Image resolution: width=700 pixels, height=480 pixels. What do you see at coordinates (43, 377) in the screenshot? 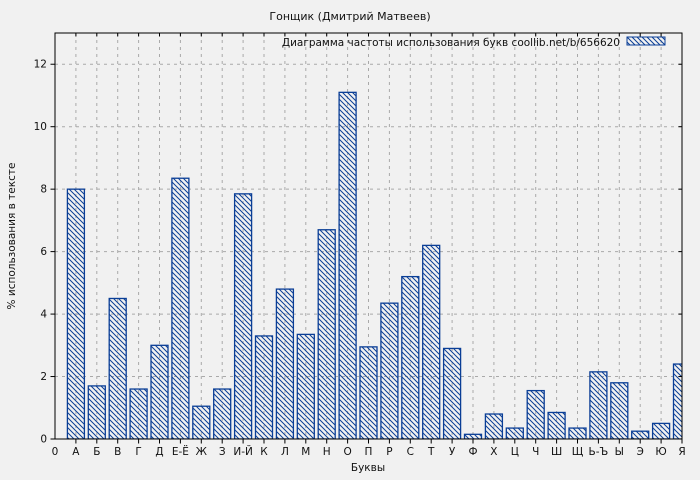
I see `y-tick-label: 2` at bounding box center [43, 377].